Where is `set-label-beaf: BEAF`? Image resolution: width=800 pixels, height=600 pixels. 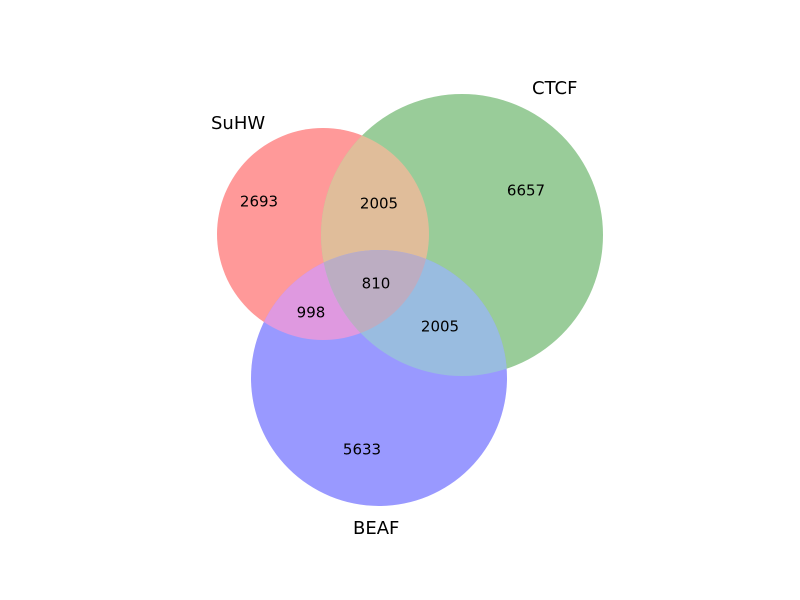 set-label-beaf: BEAF is located at coordinates (376, 528).